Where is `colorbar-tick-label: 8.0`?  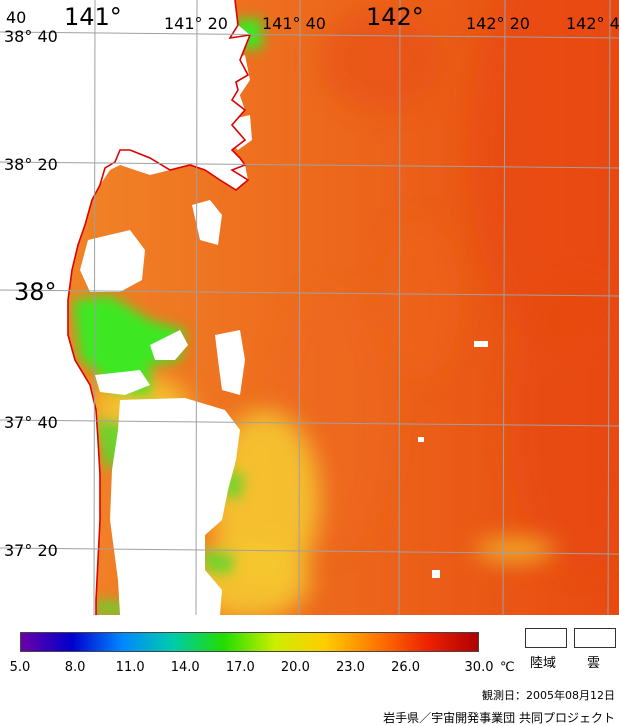
colorbar-tick-label: 8.0 is located at coordinates (75, 667).